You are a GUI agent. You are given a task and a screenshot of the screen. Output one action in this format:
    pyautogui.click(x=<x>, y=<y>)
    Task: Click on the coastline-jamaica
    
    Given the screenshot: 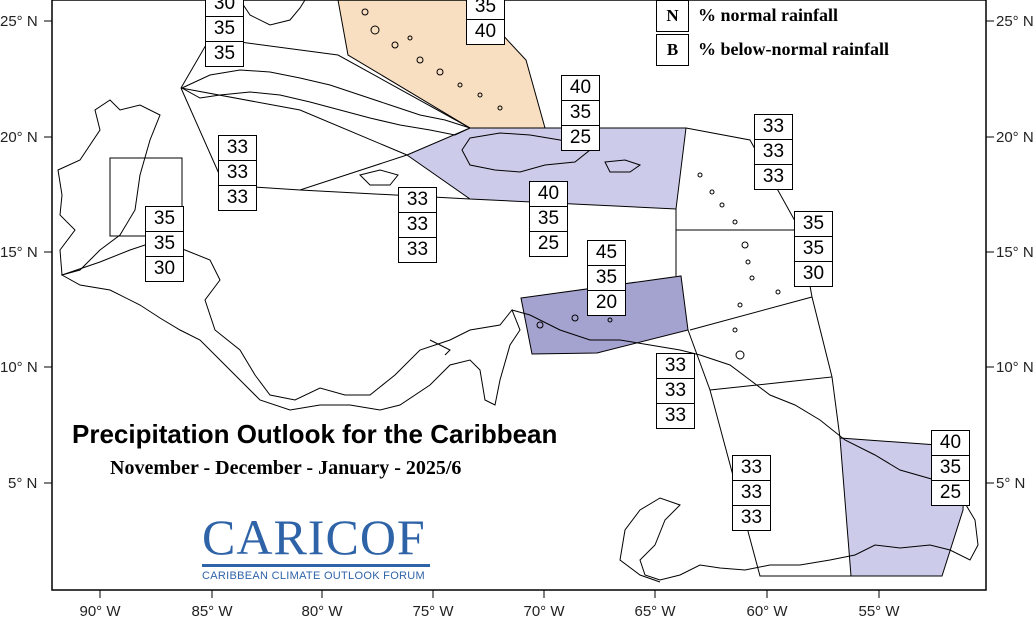 What is the action you would take?
    pyautogui.click(x=379, y=177)
    